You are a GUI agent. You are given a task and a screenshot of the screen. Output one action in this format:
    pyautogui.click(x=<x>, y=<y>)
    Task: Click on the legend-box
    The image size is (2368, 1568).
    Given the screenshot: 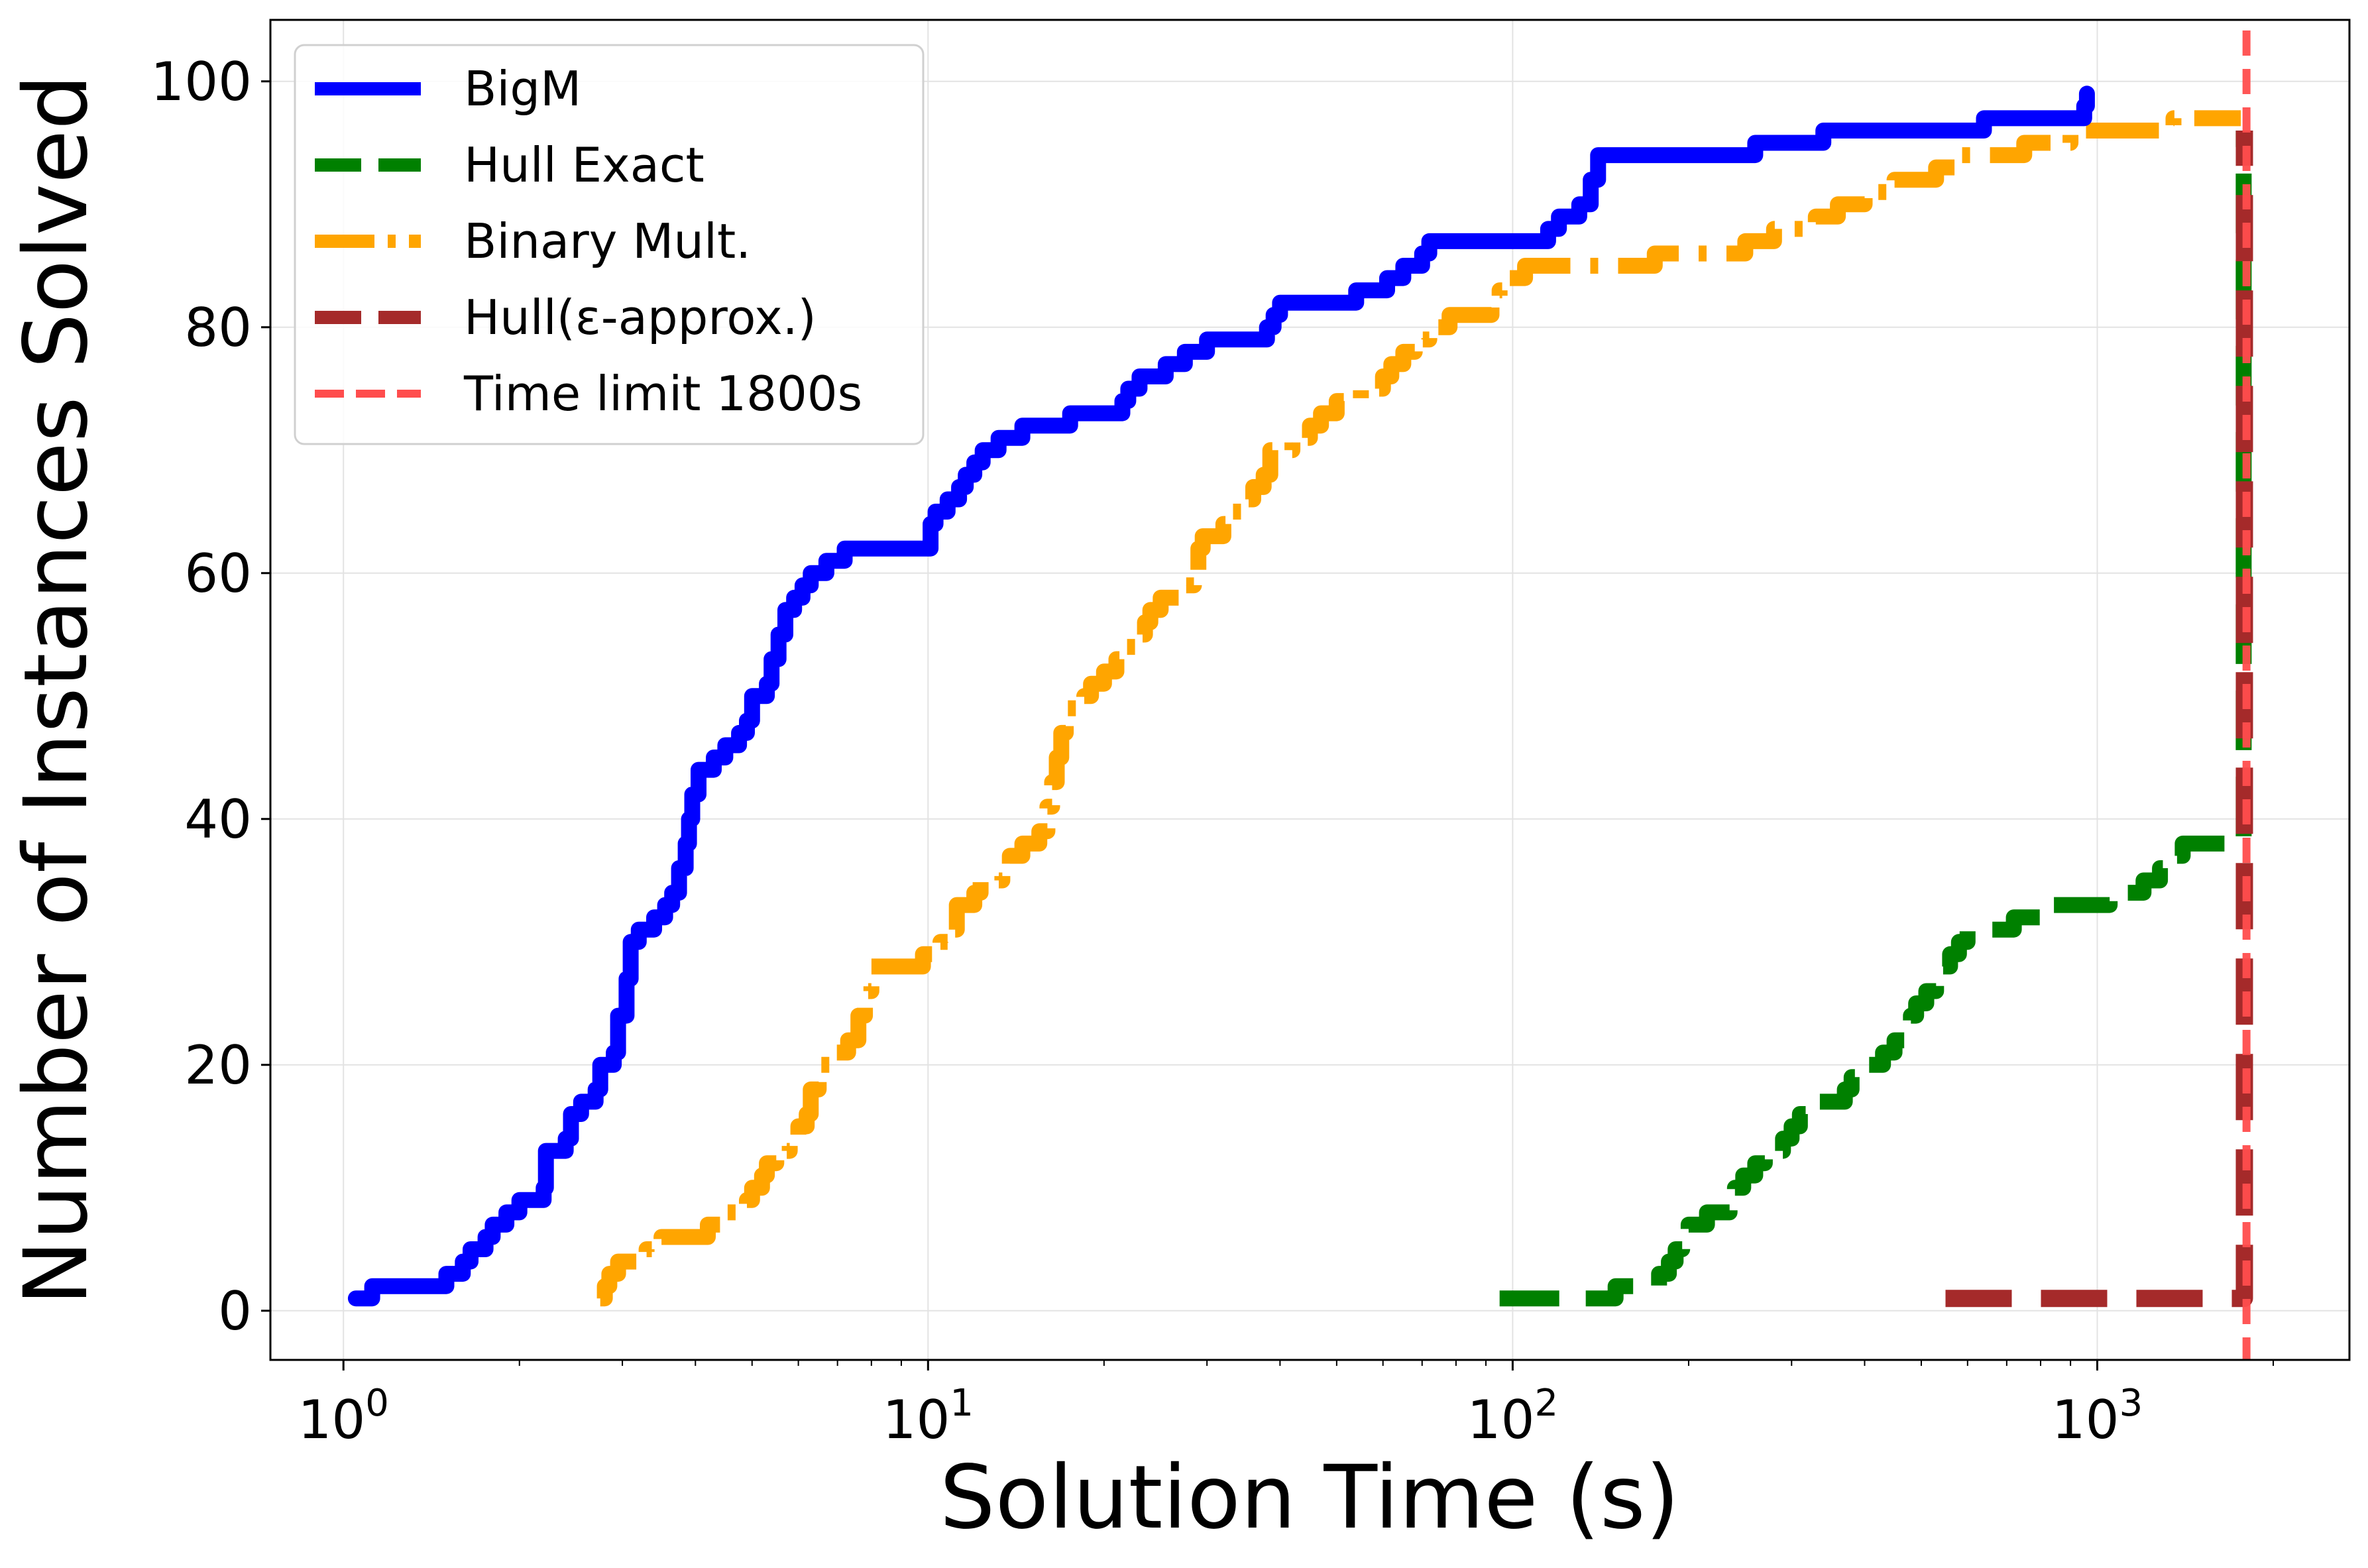 What is the action you would take?
    pyautogui.click(x=609, y=245)
    